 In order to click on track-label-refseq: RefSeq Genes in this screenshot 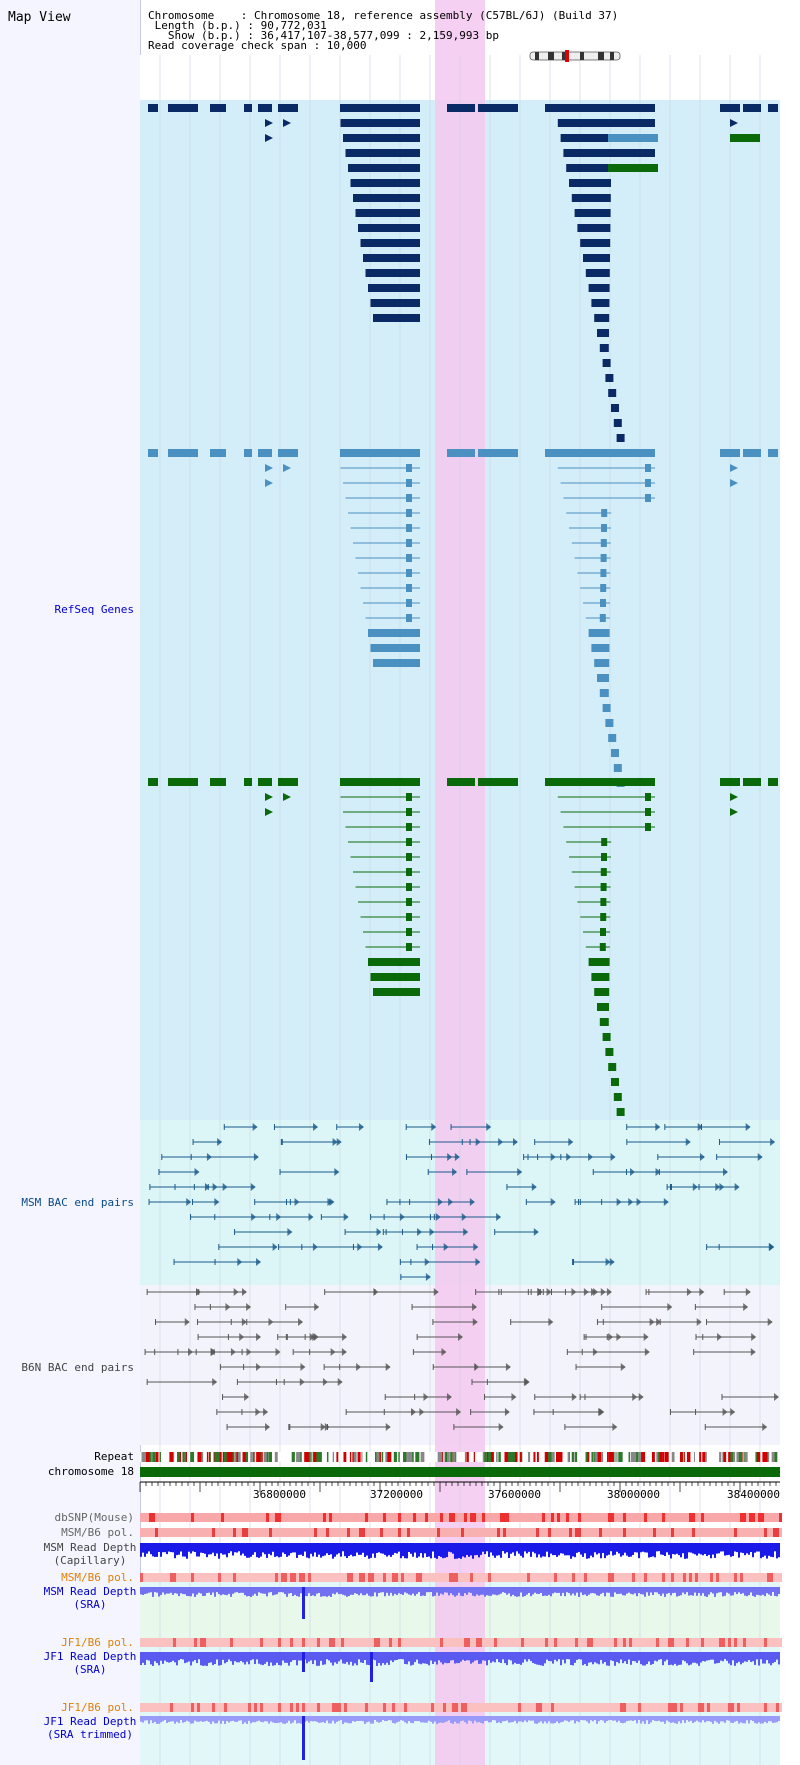, I will do `click(94, 609)`.